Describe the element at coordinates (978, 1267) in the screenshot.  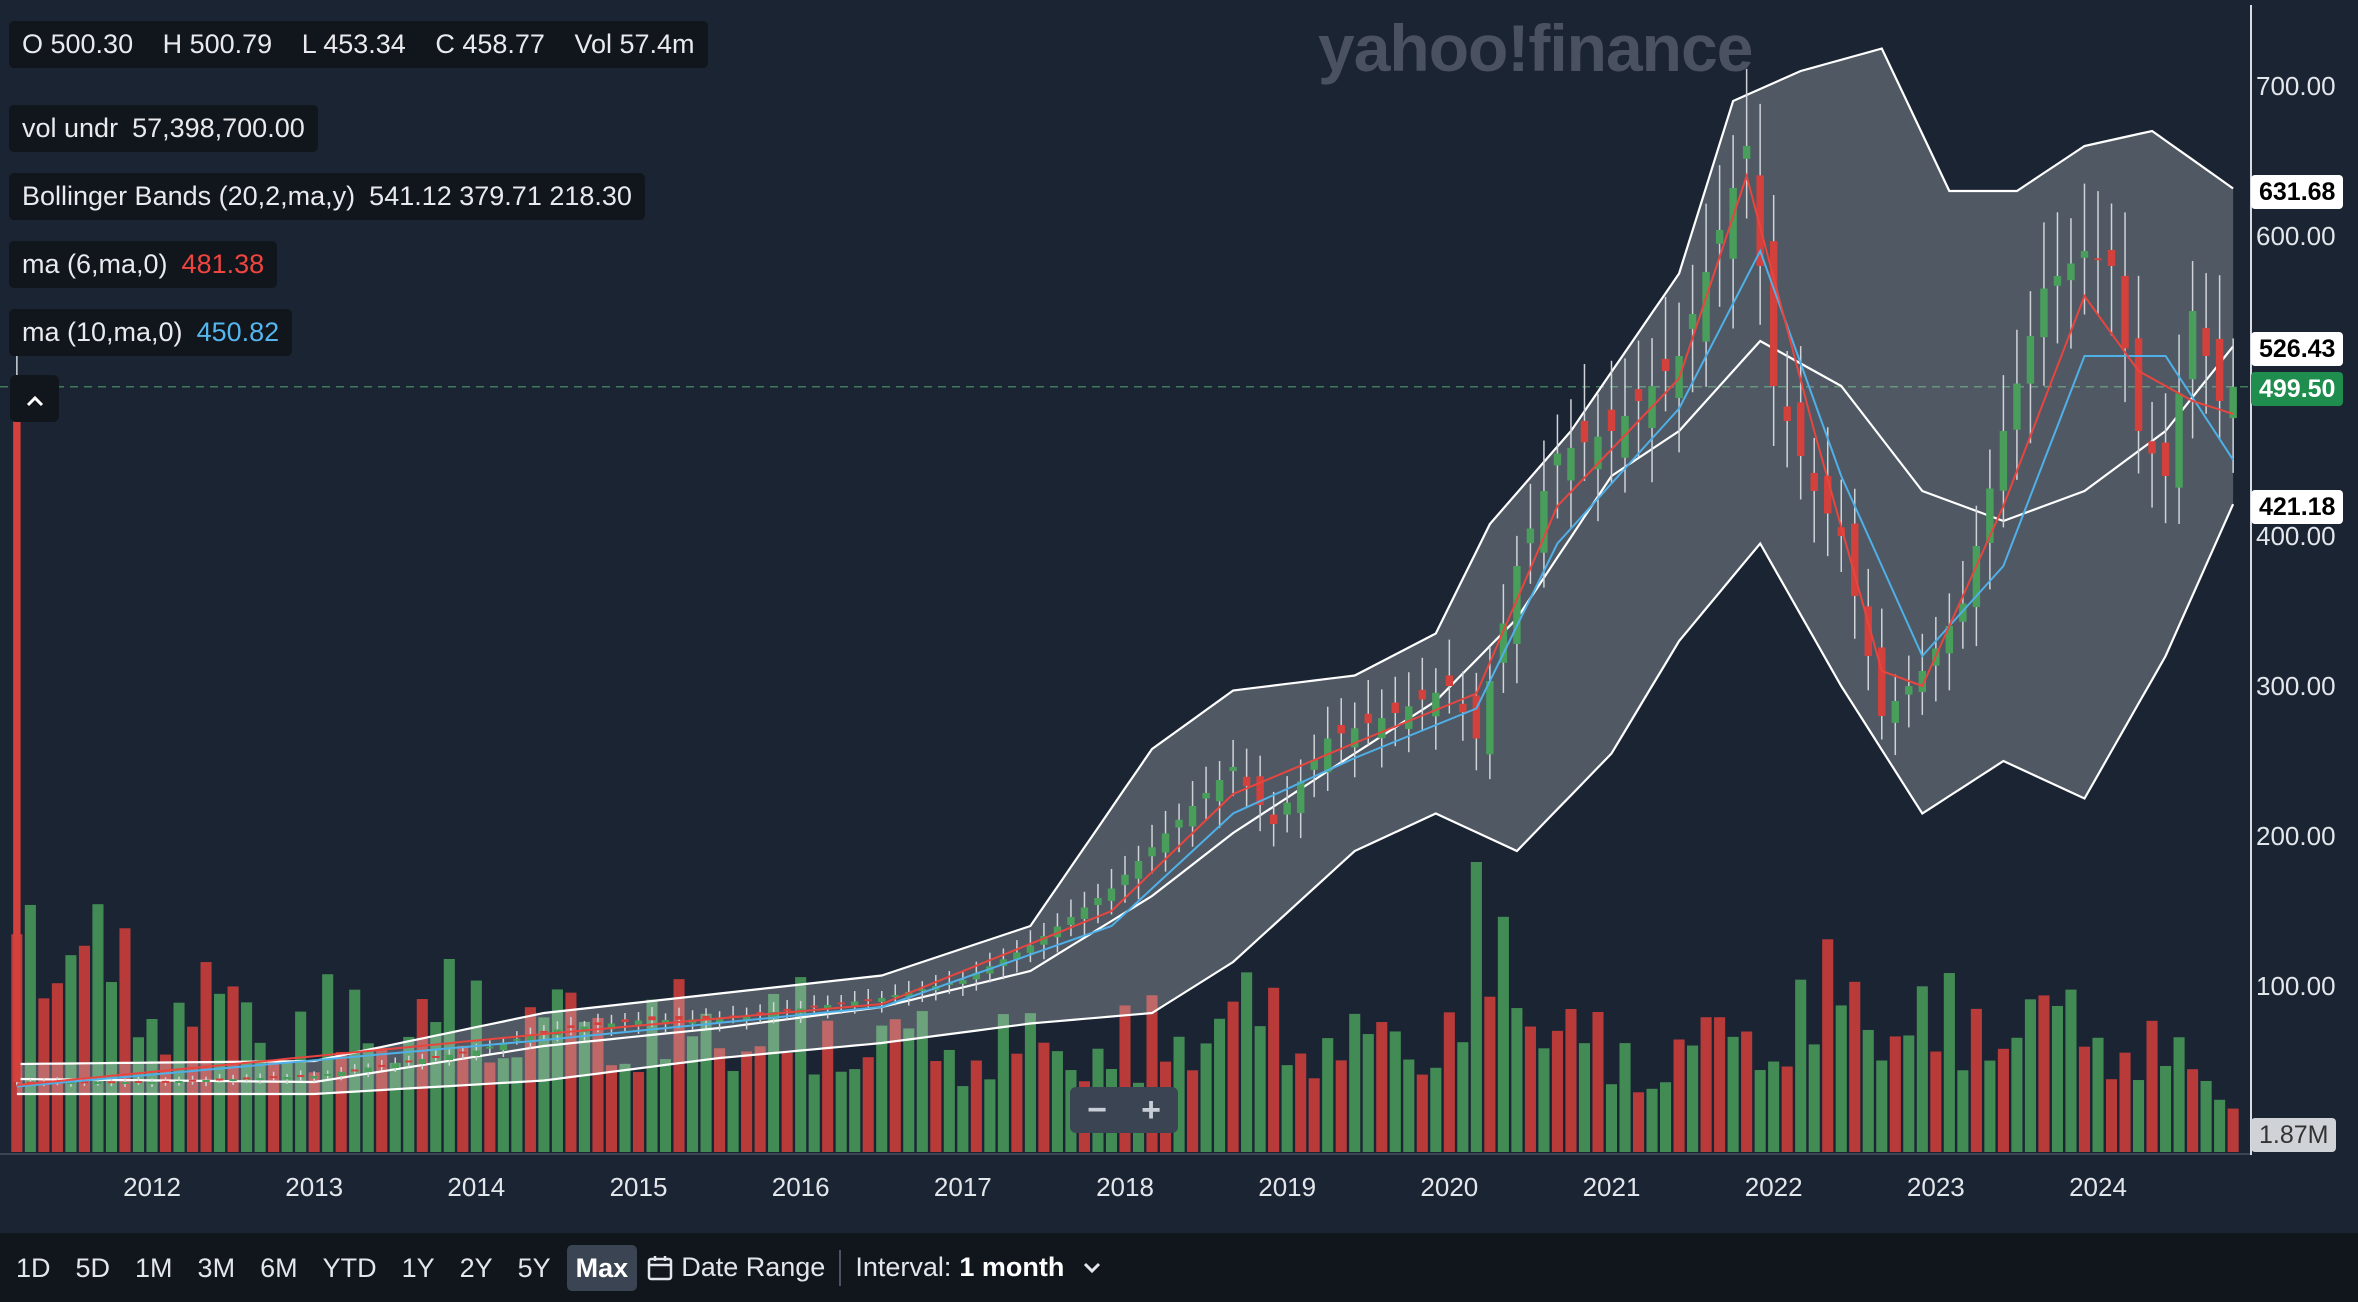
I see `interval-selector: Interval: 1 month` at that location.